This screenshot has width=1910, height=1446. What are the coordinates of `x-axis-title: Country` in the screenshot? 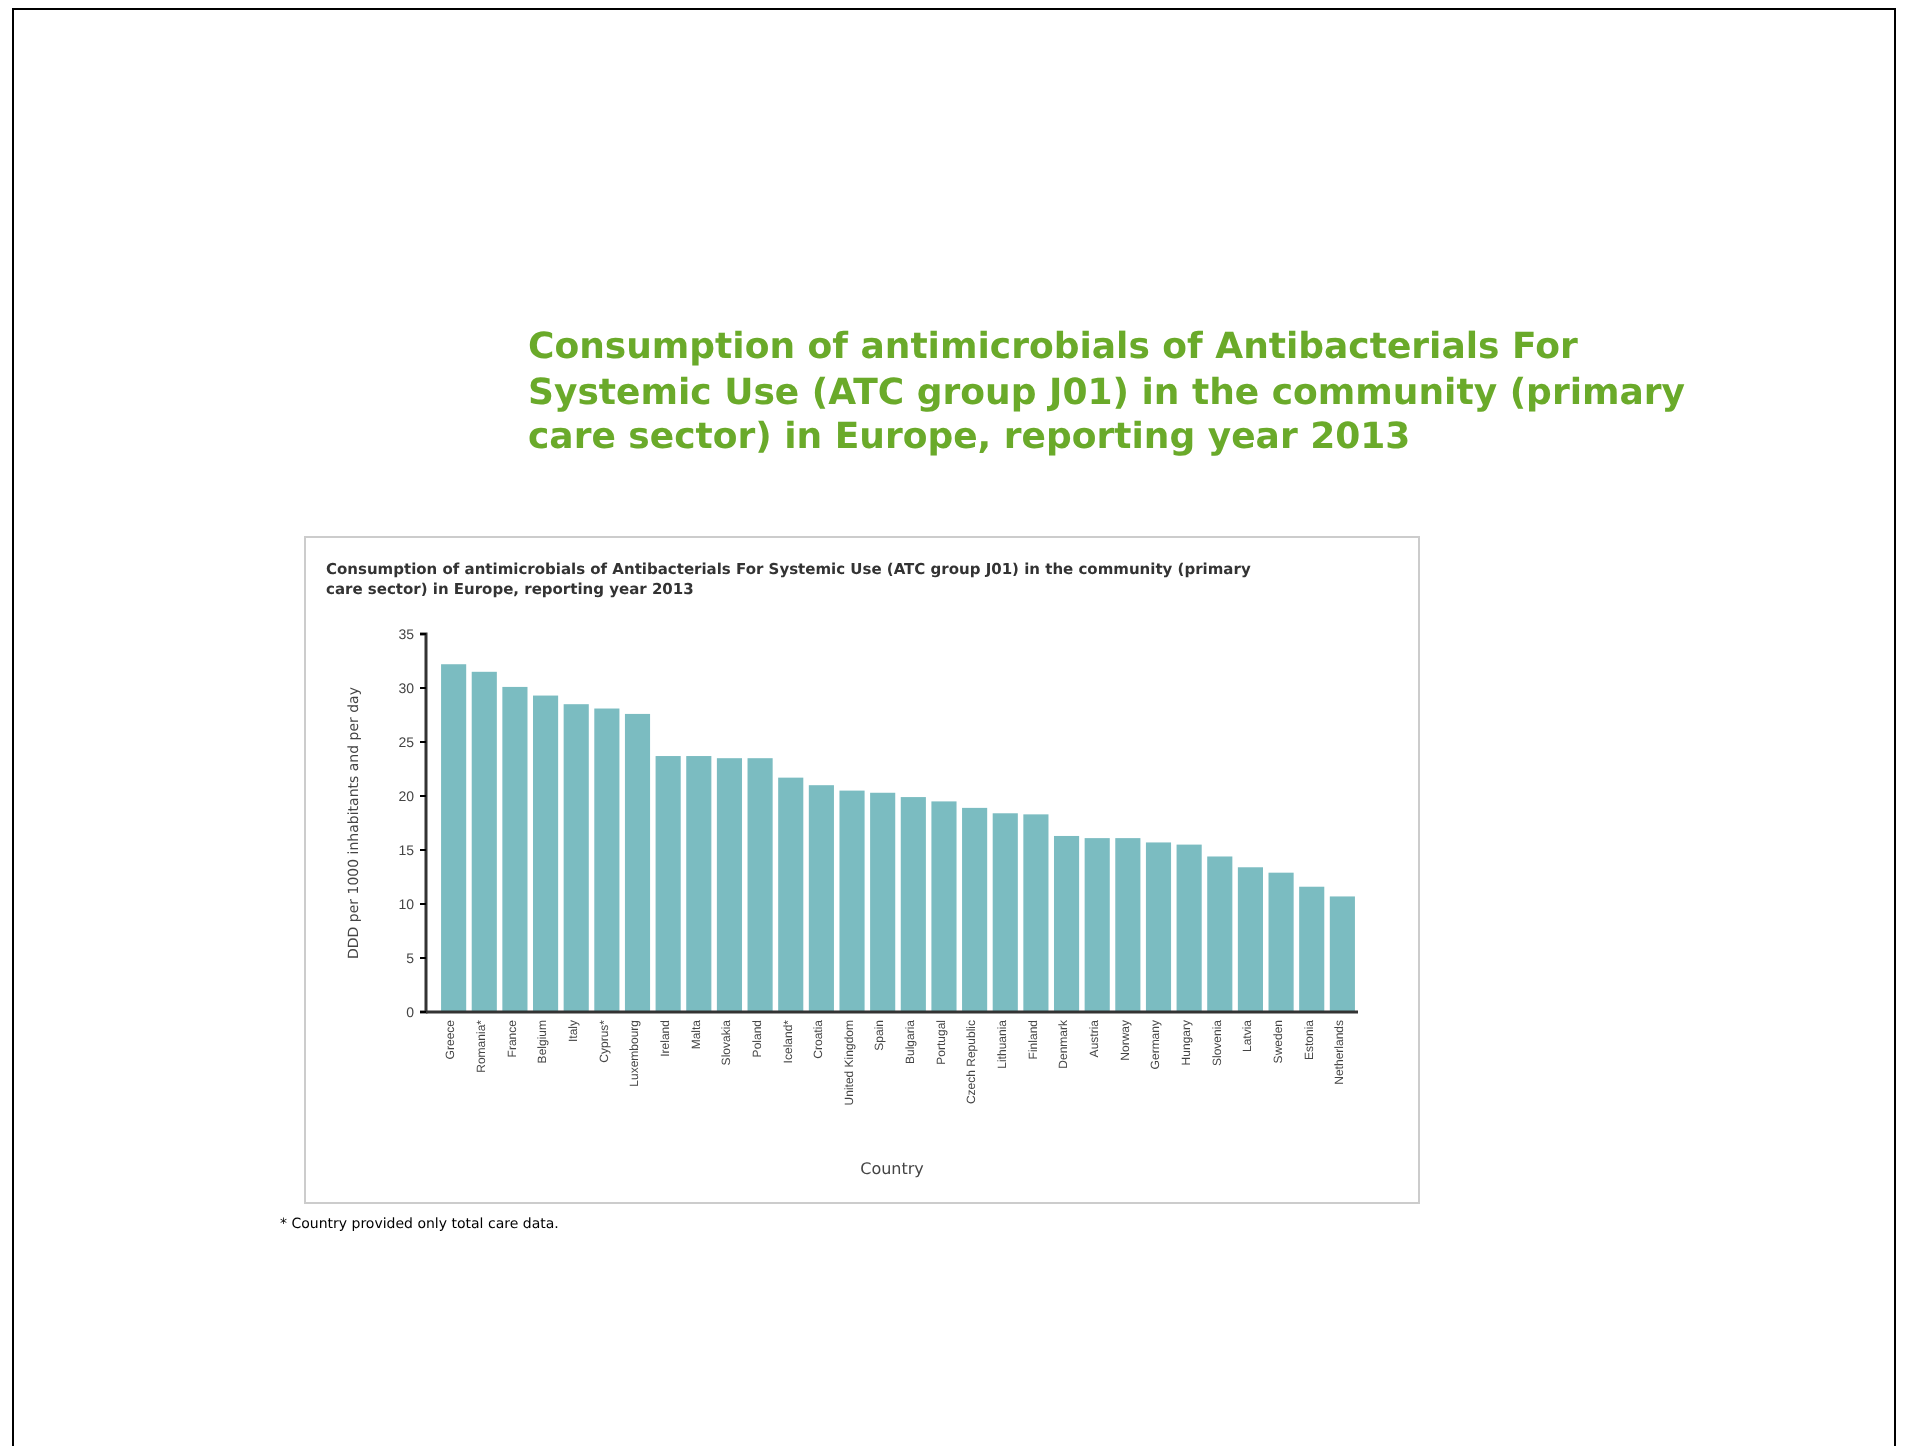 It's located at (892, 1169).